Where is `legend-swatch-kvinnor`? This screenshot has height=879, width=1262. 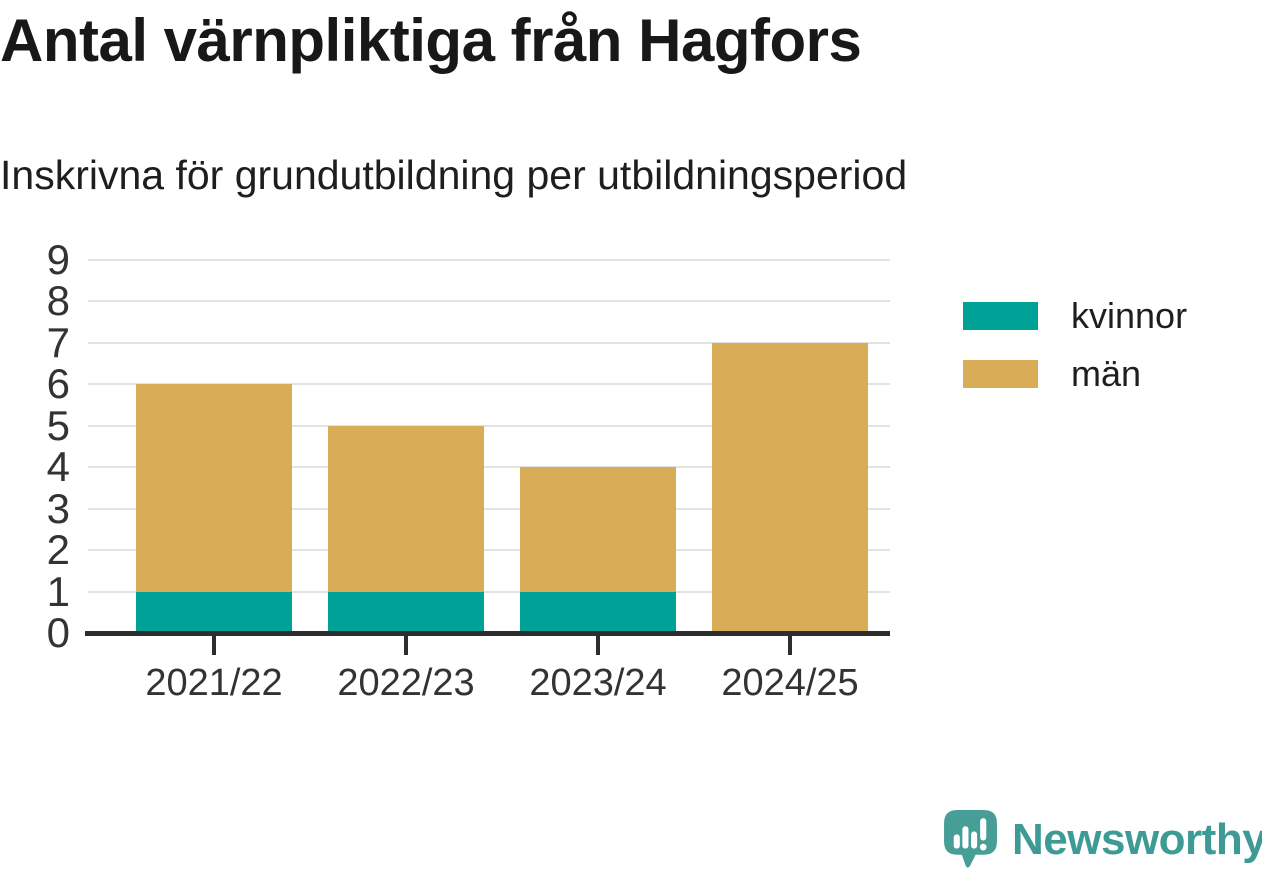 legend-swatch-kvinnor is located at coordinates (1000, 316).